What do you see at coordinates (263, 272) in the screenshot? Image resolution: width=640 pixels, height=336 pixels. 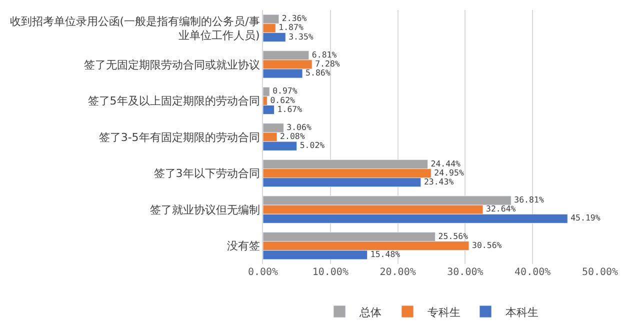 I see `x-tick-label: 0.00%` at bounding box center [263, 272].